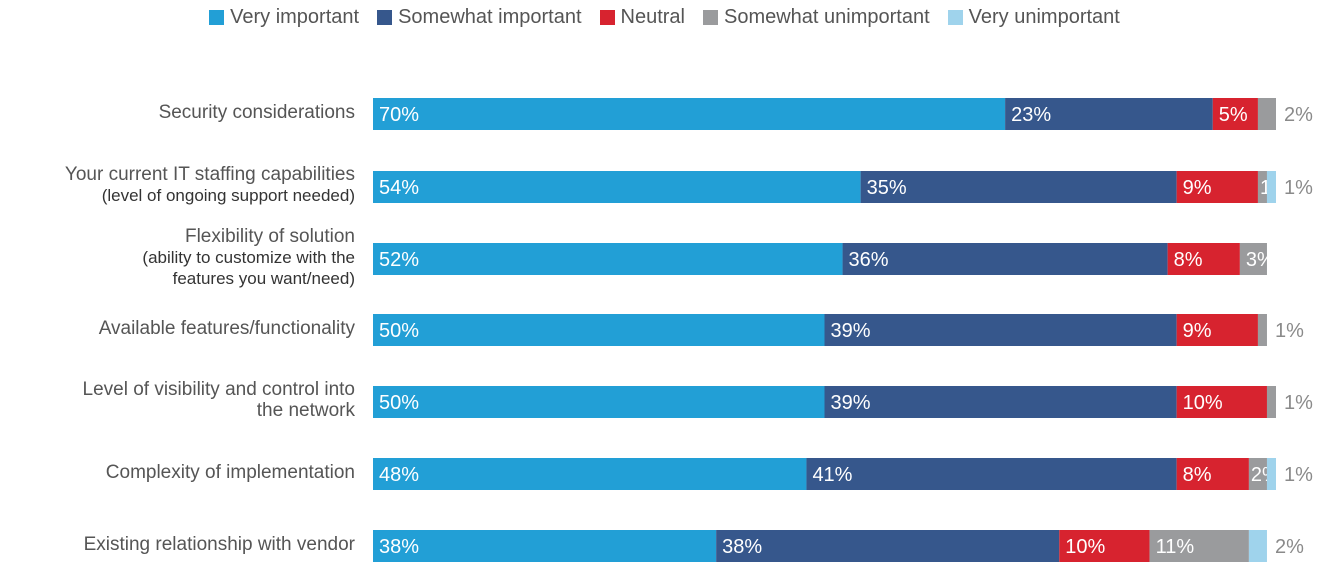 This screenshot has width=1329, height=562. What do you see at coordinates (399, 188) in the screenshot?
I see `segment-label: 54%` at bounding box center [399, 188].